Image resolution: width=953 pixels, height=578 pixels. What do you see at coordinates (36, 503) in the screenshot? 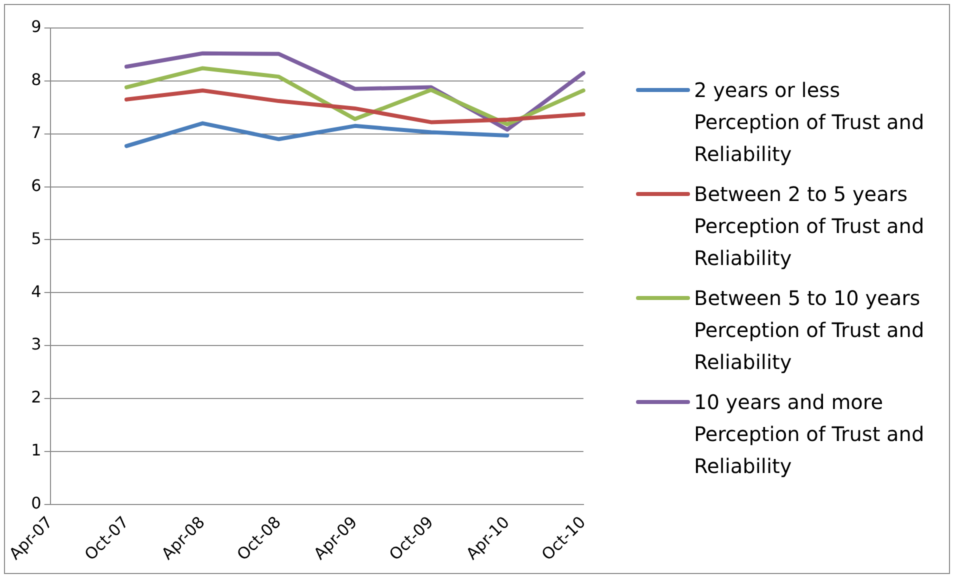
I see `y-tick-label: 0` at bounding box center [36, 503].